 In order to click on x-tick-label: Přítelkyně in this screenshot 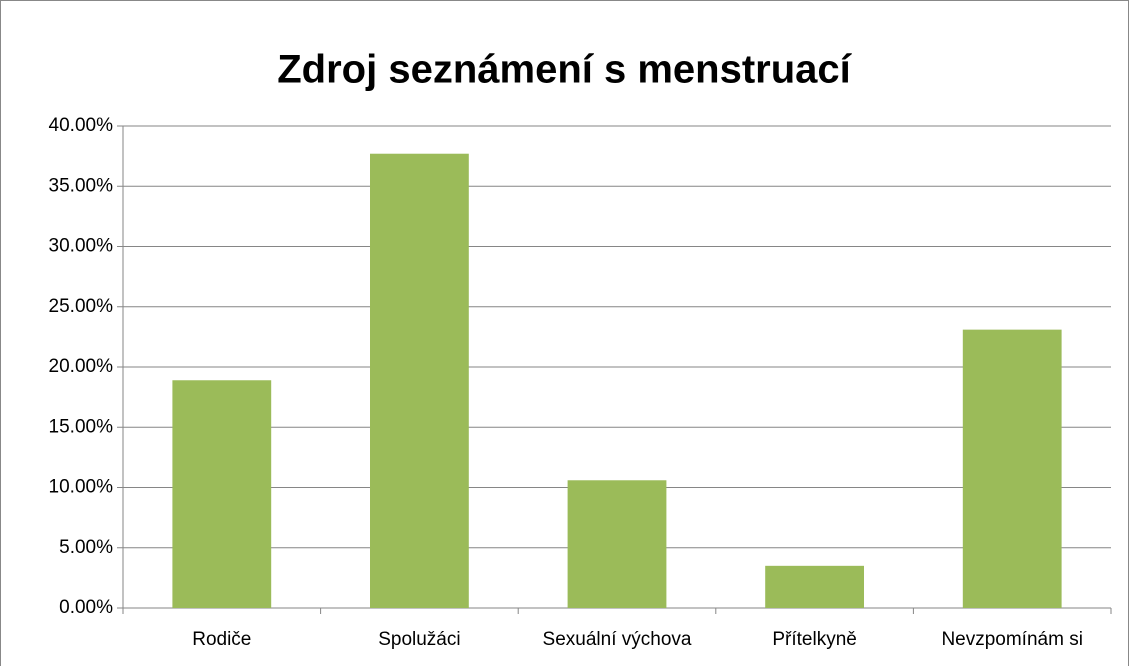, I will do `click(814, 639)`.